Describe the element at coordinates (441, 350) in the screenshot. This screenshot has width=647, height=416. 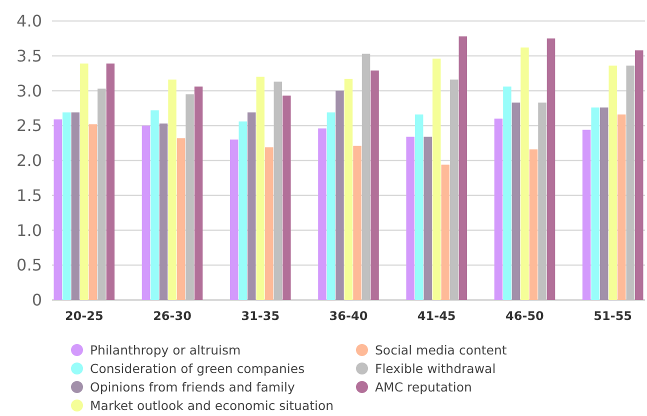
I see `legend-label: Social media content` at that location.